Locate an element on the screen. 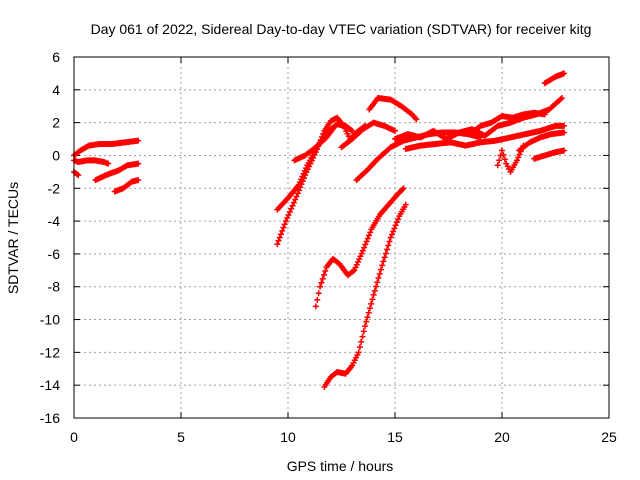 The width and height of the screenshot is (640, 480). x-tick-label: 5 is located at coordinates (181, 437).